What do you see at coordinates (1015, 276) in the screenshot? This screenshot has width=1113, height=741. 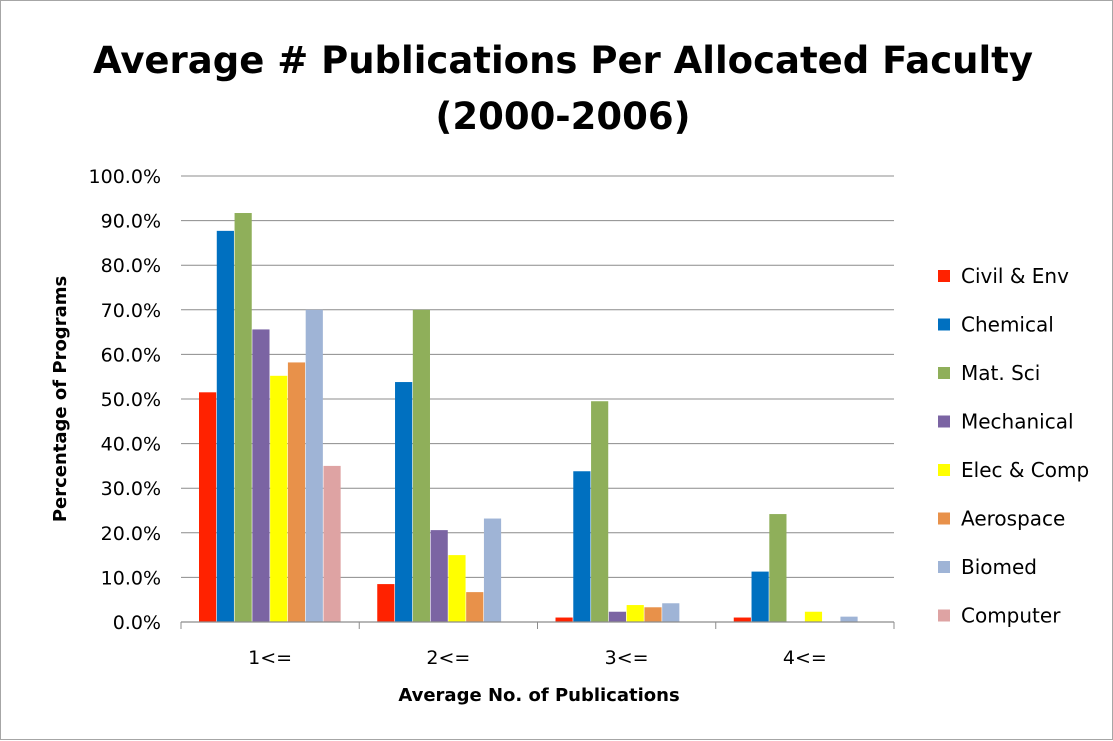 I see `legend-label: Civil & Env` at bounding box center [1015, 276].